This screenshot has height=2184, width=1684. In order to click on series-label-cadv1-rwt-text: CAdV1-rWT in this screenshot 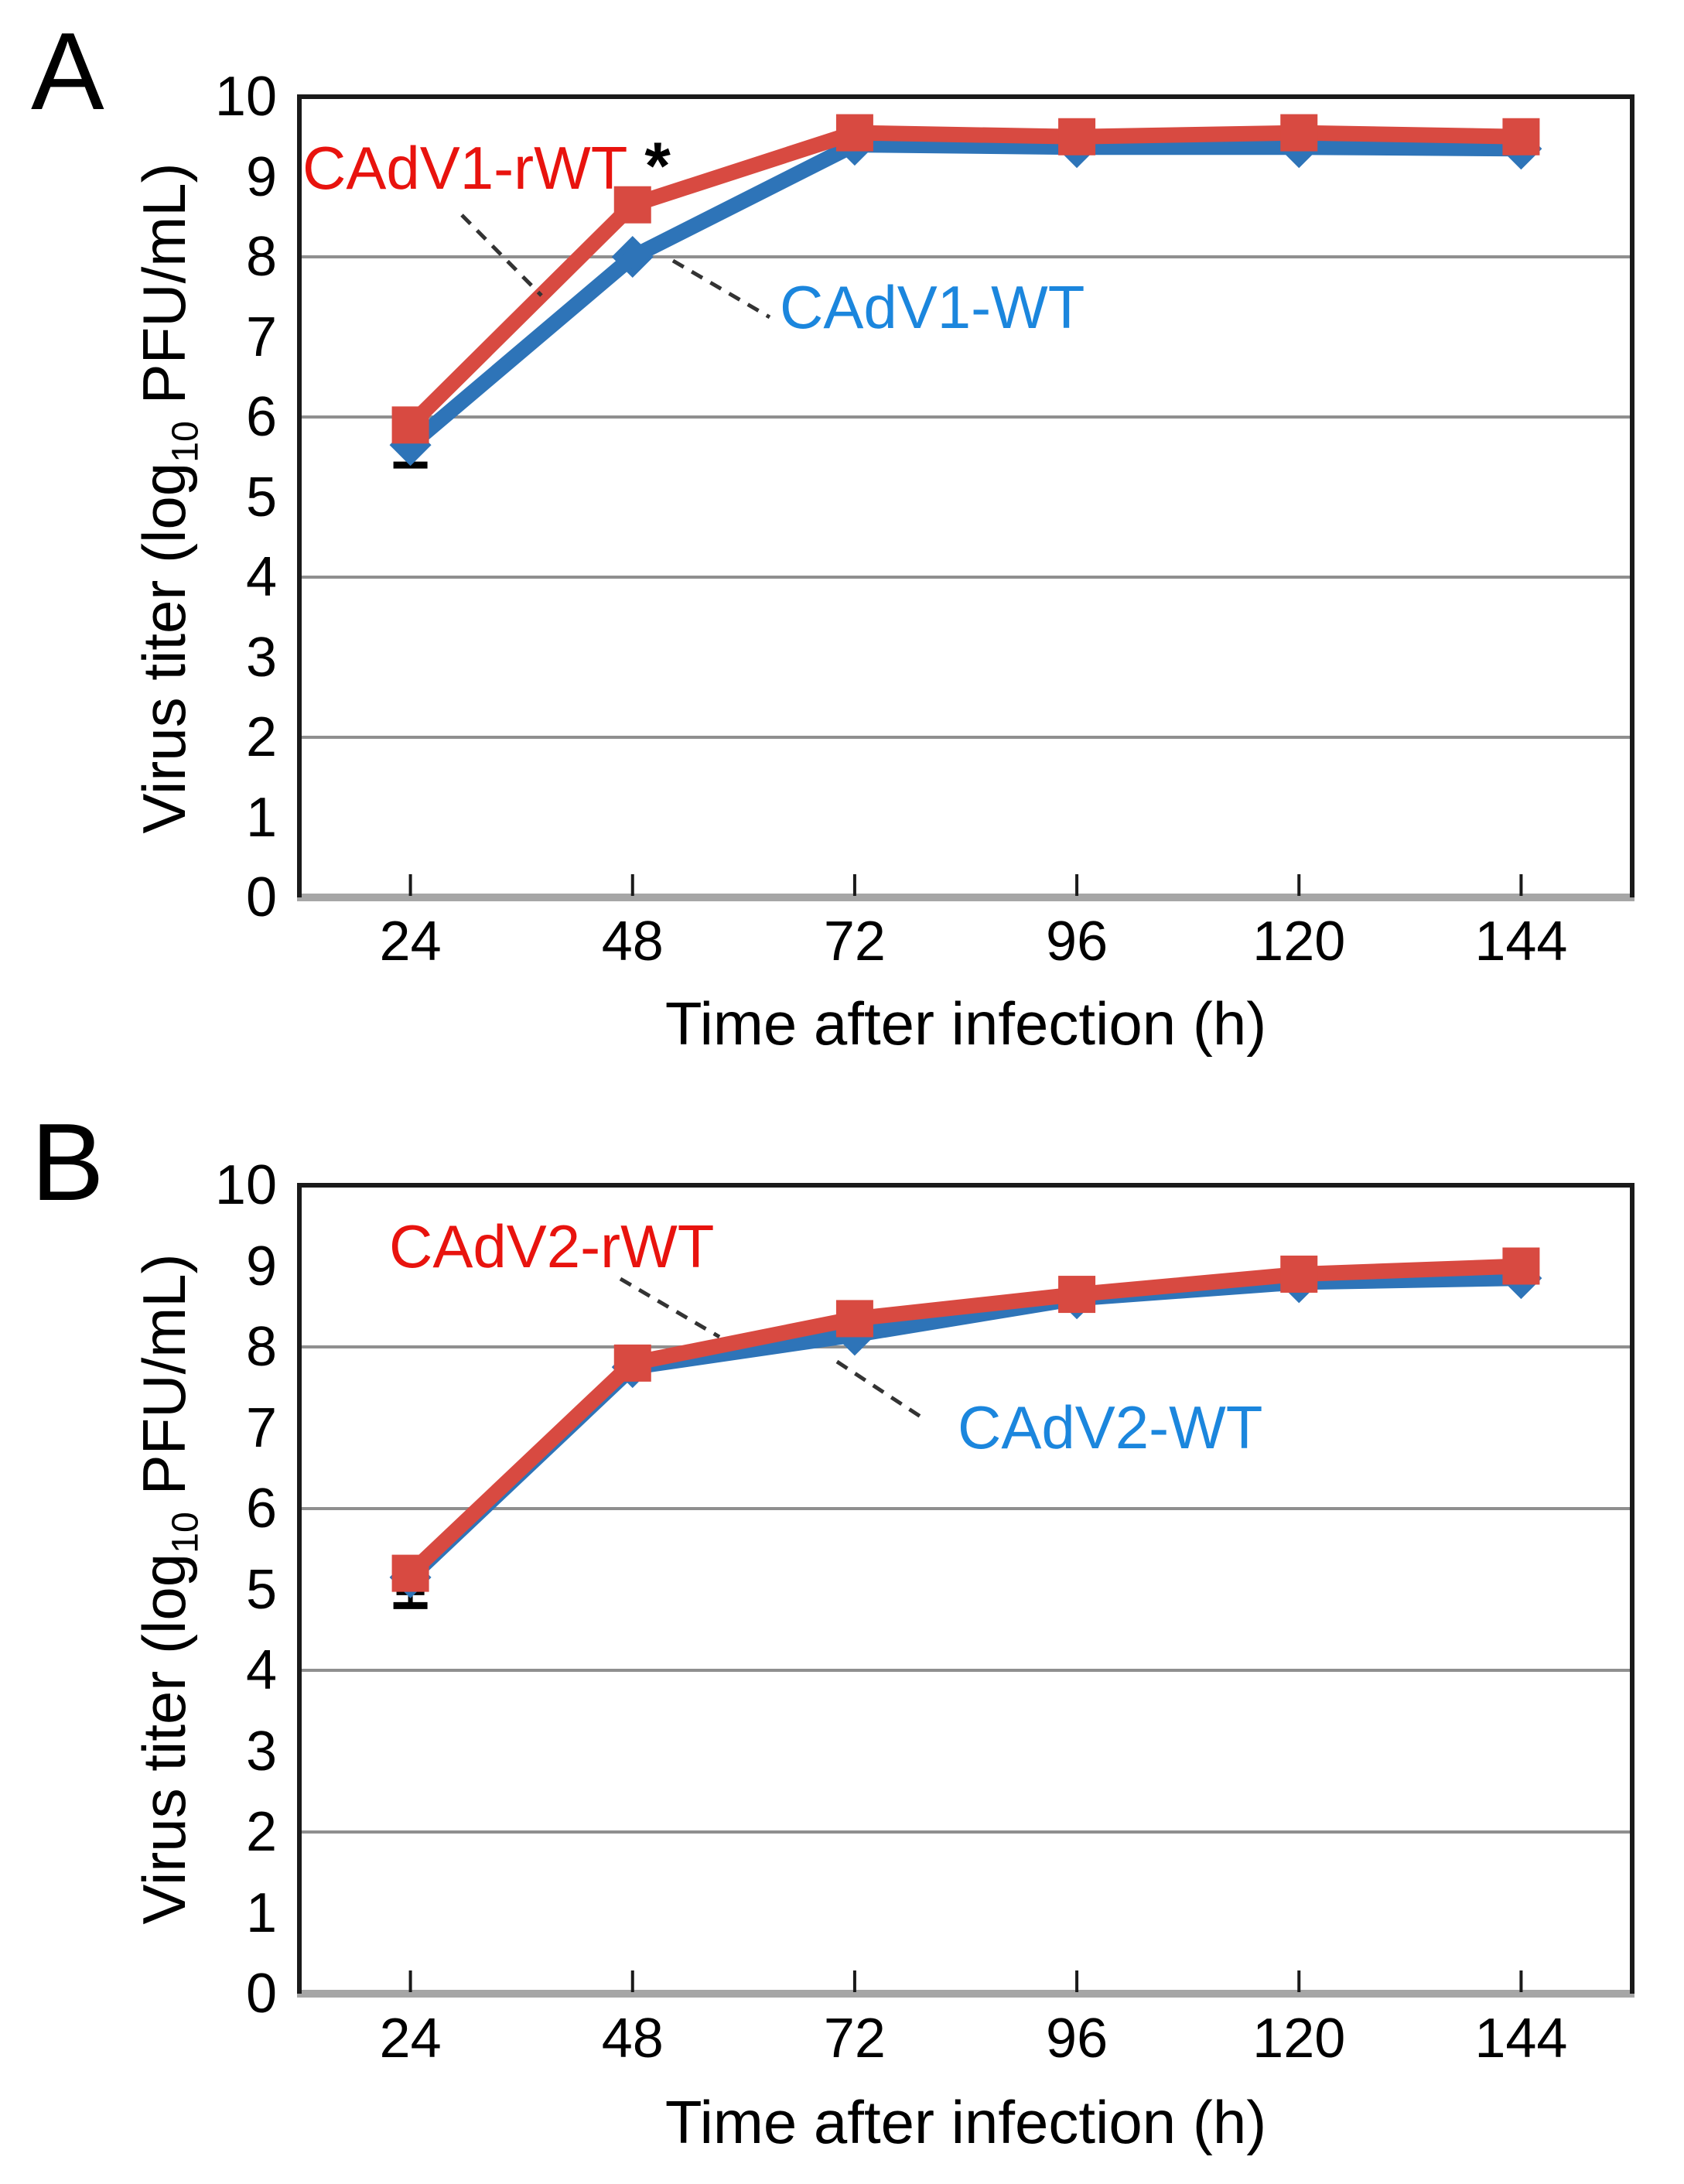, I will do `click(465, 168)`.